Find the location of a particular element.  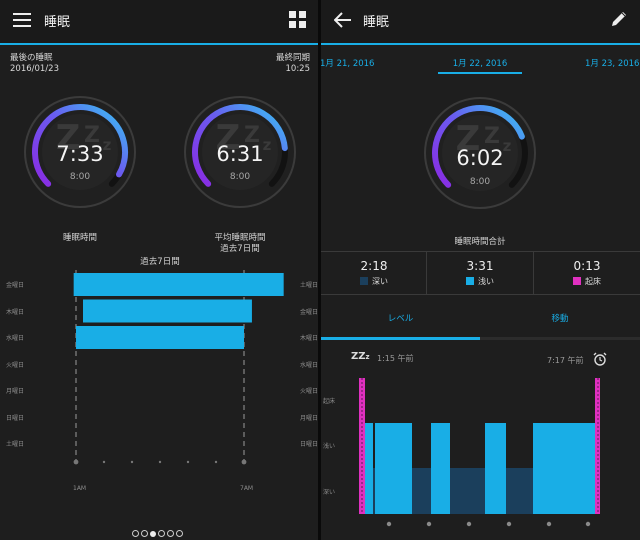

awake-swatch is located at coordinates (577, 281).